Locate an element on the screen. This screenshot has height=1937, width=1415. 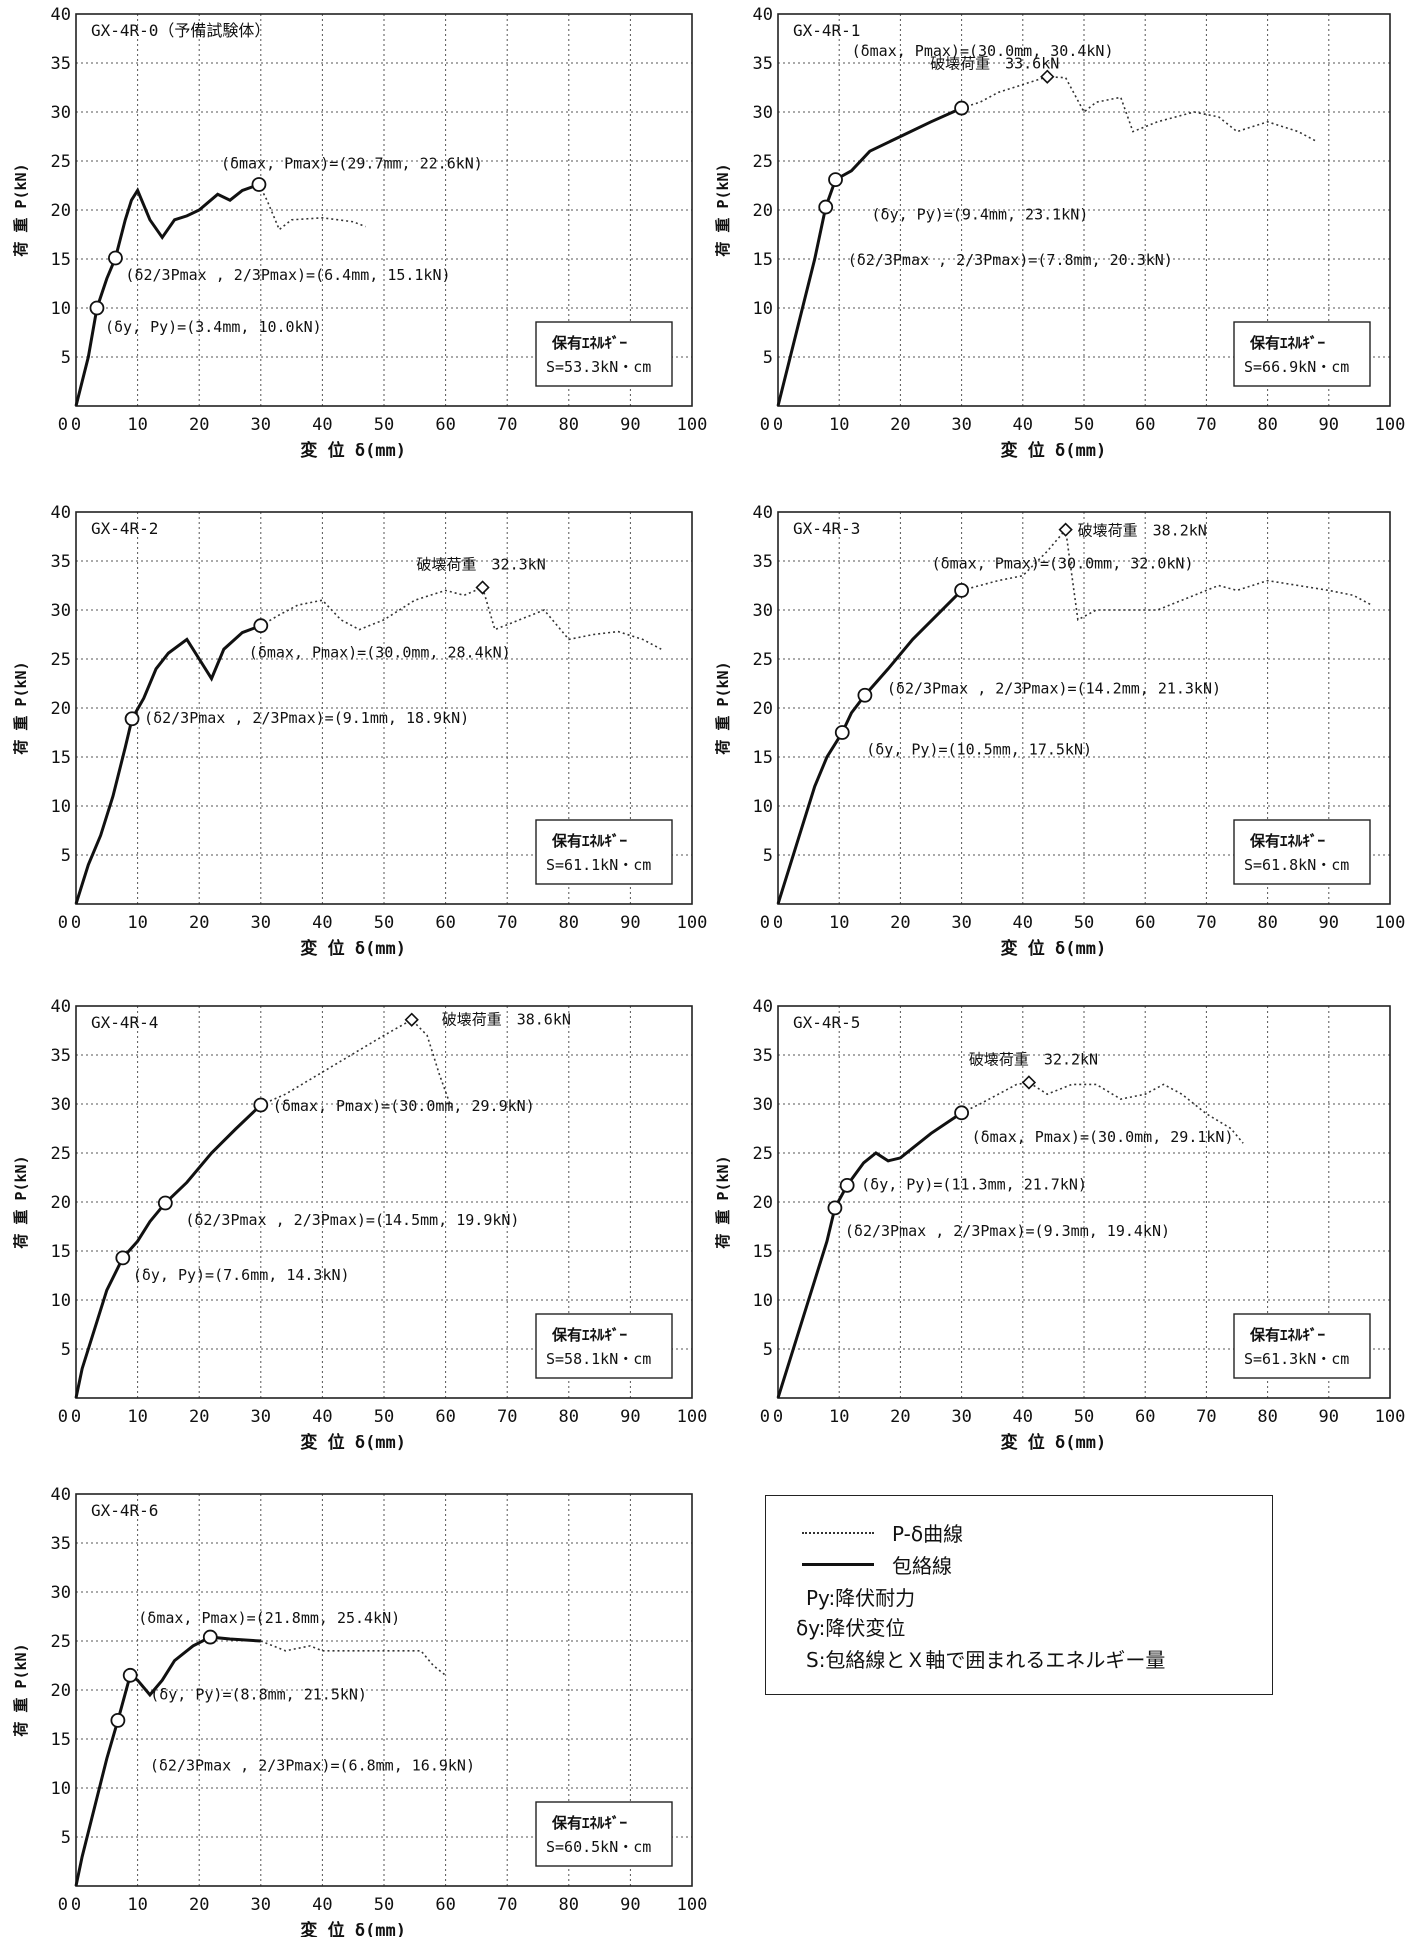
point-label: 破壊荷重 33.6kN is located at coordinates (994, 64).